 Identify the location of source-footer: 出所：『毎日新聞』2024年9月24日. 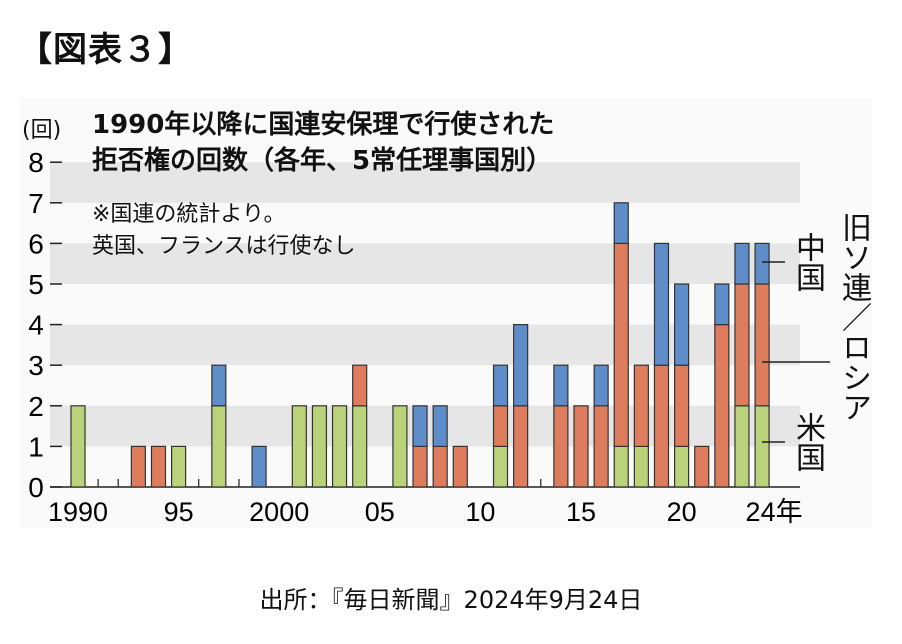
(451, 600).